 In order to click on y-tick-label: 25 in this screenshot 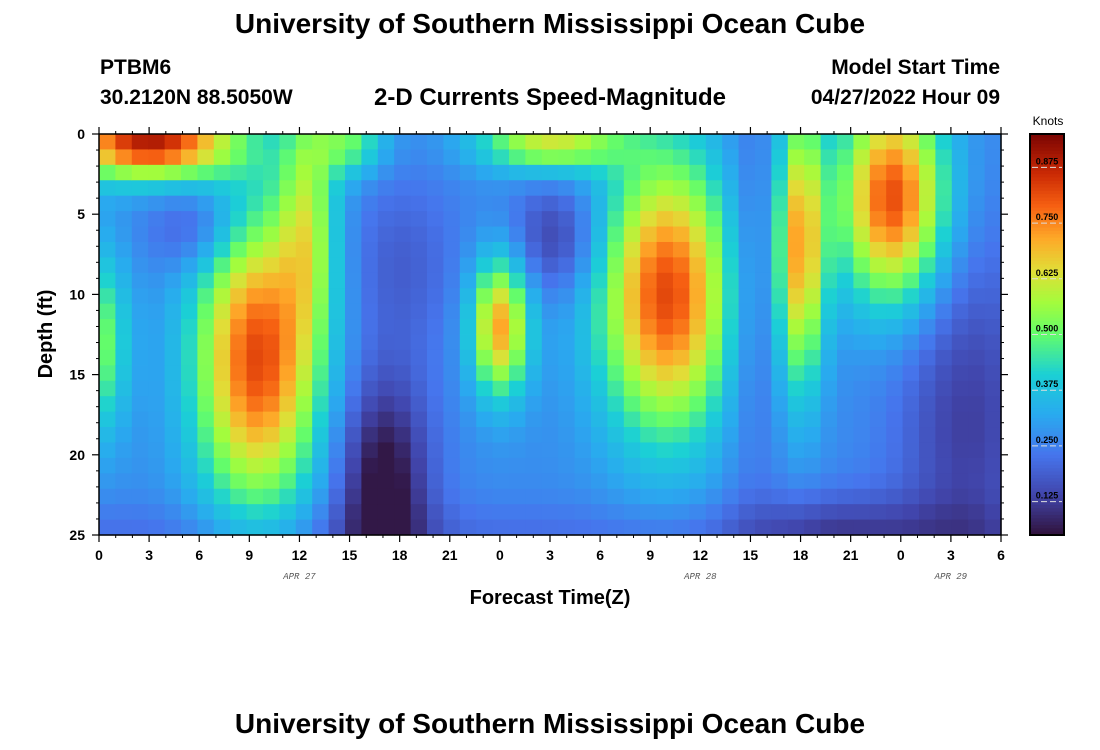, I will do `click(77, 535)`.